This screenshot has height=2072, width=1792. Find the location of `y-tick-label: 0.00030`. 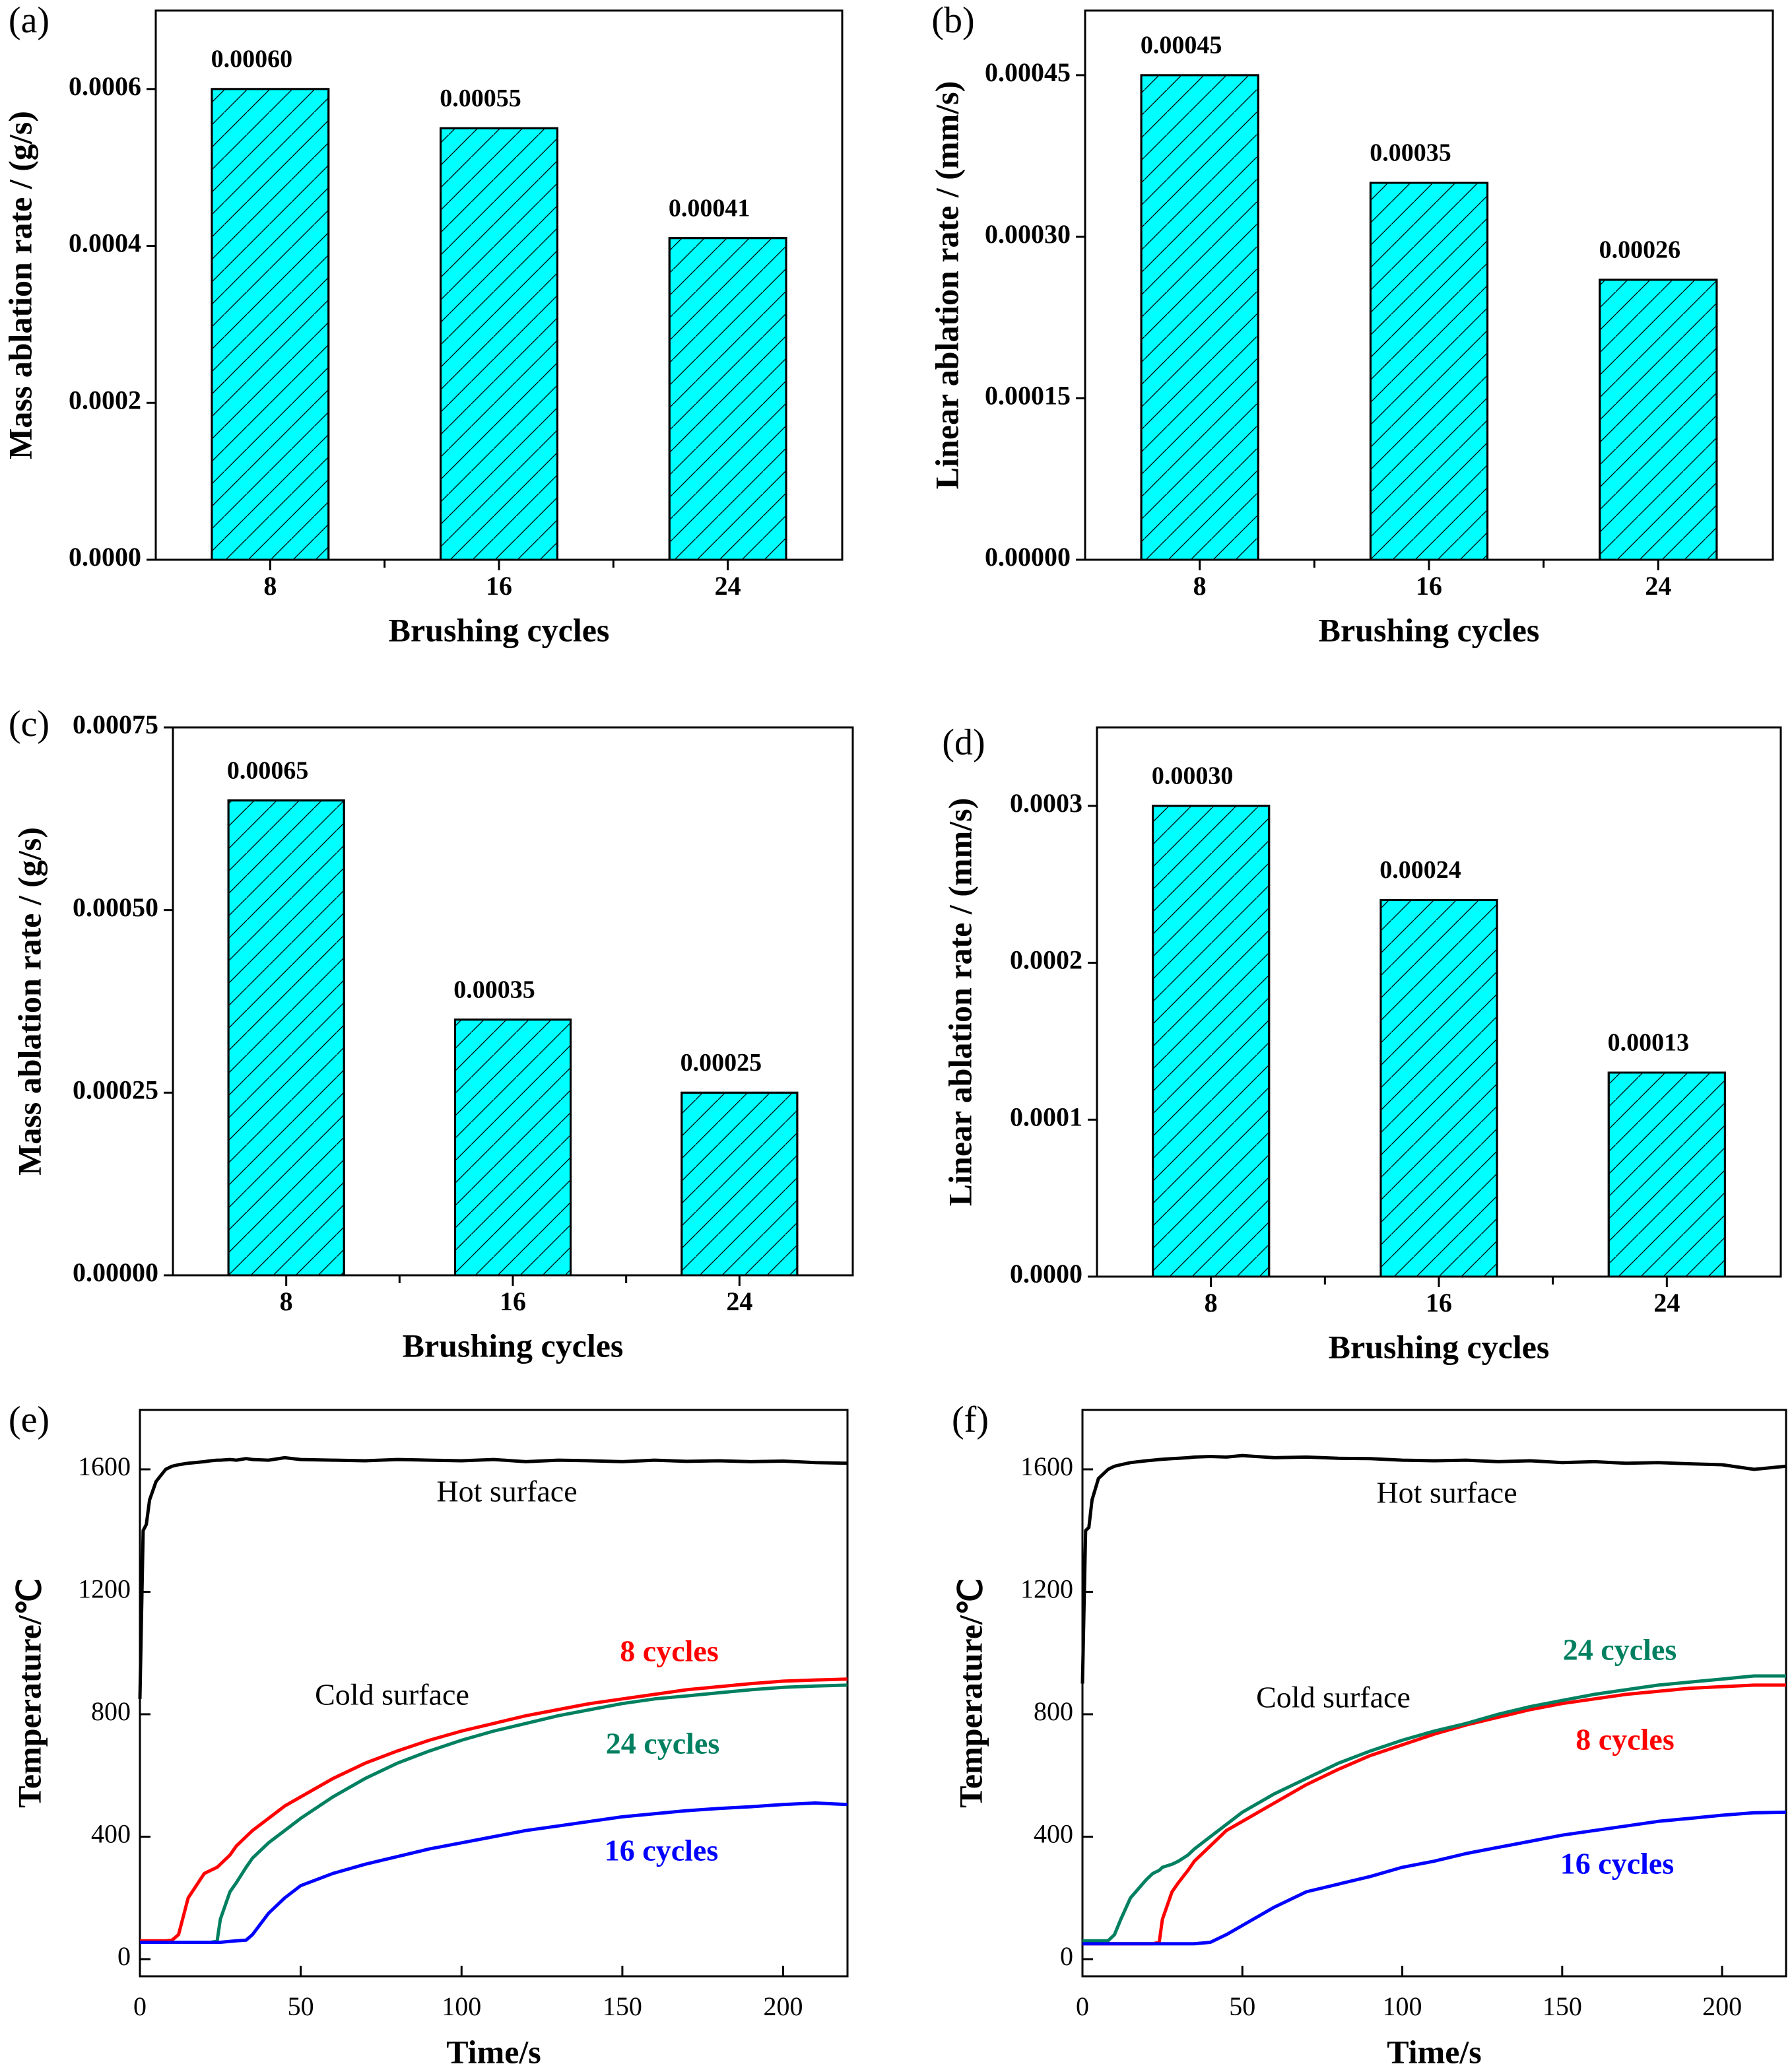

y-tick-label: 0.00030 is located at coordinates (1028, 234).